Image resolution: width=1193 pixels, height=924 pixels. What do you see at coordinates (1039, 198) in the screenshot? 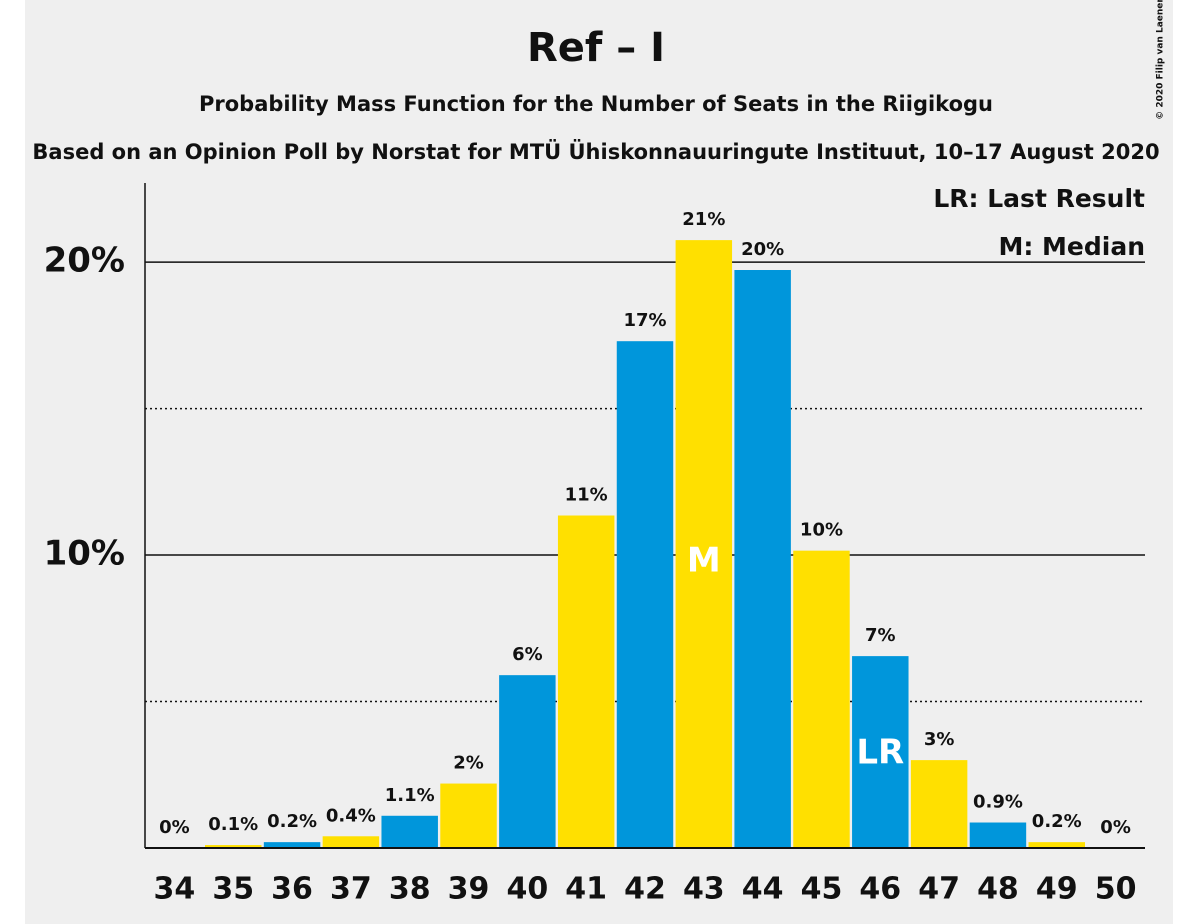
I see `legend-entry: LR: Last Result` at bounding box center [1039, 198].